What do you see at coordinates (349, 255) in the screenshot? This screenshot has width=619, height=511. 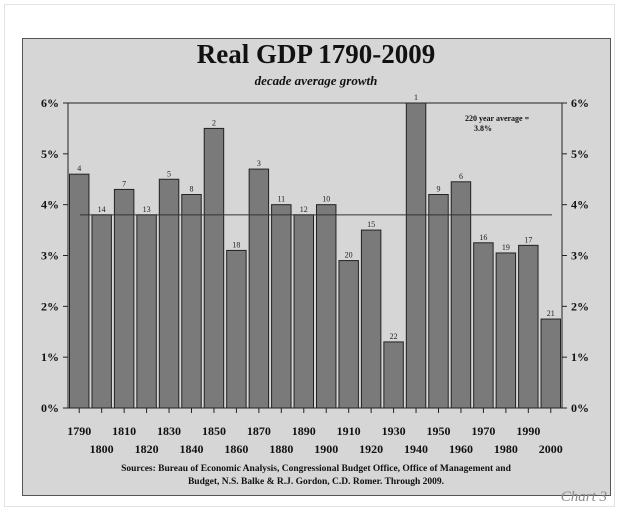 I see `bar-rank-label: 20` at bounding box center [349, 255].